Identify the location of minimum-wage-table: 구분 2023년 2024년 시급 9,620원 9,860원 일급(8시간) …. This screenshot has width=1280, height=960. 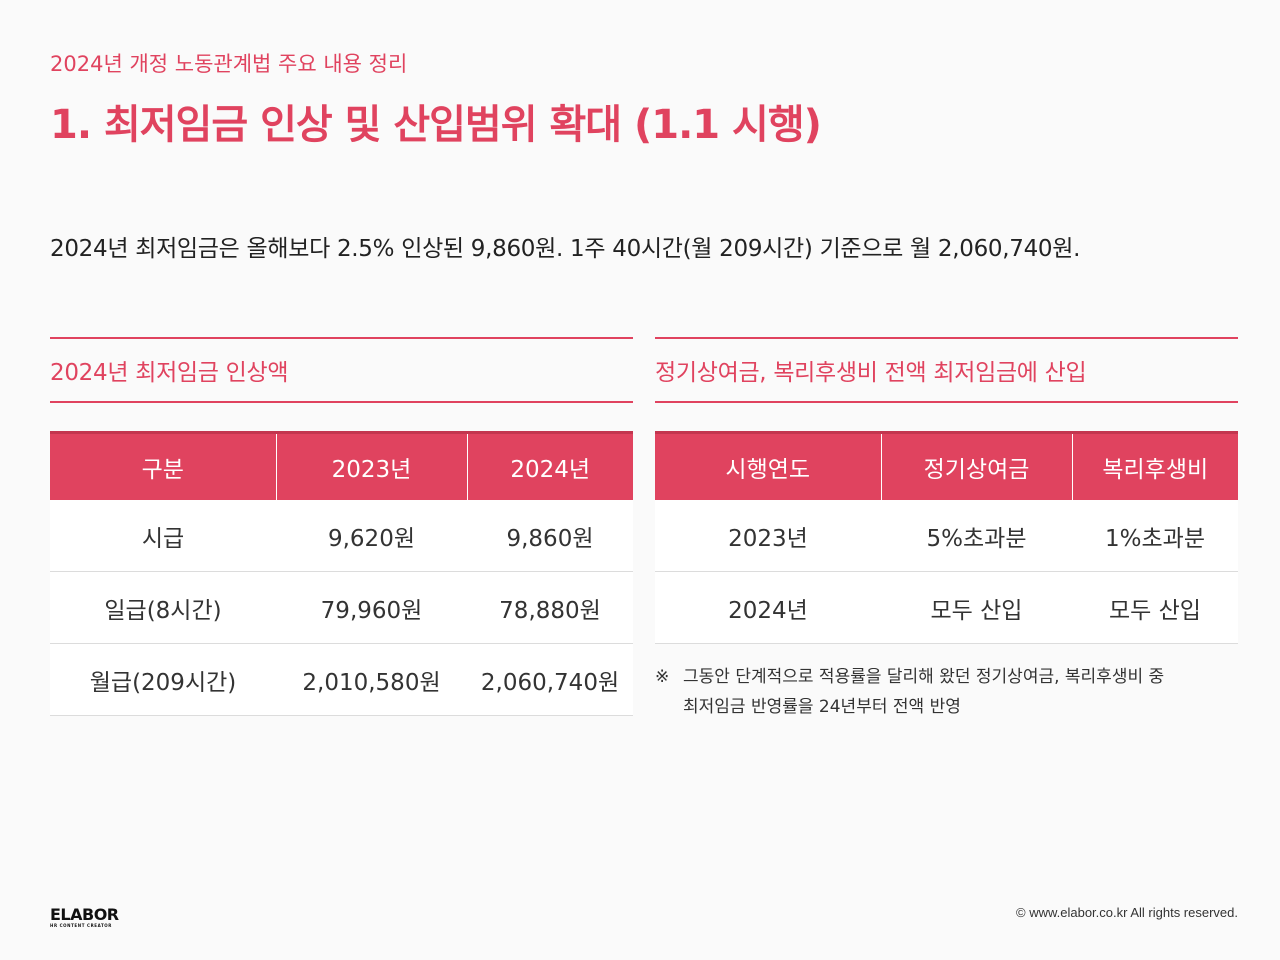
(341, 573).